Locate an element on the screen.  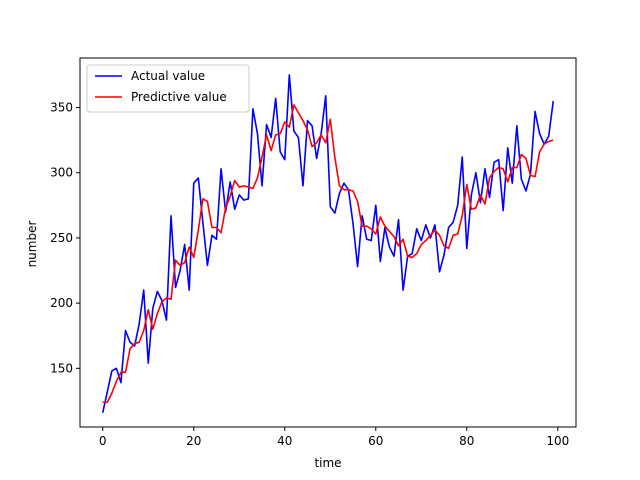
legend: Actual value Predictive value is located at coordinates (168, 88).